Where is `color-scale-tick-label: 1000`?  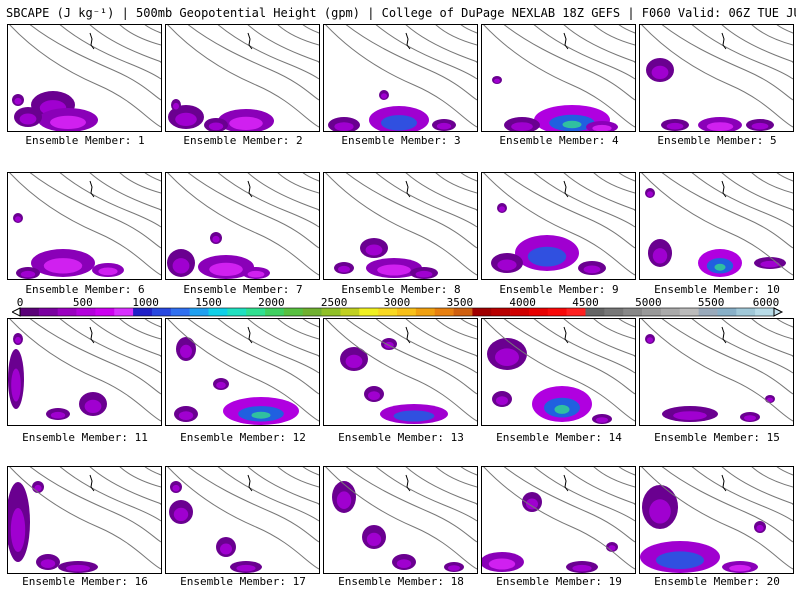
color-scale-tick-label: 1000 is located at coordinates (145, 302).